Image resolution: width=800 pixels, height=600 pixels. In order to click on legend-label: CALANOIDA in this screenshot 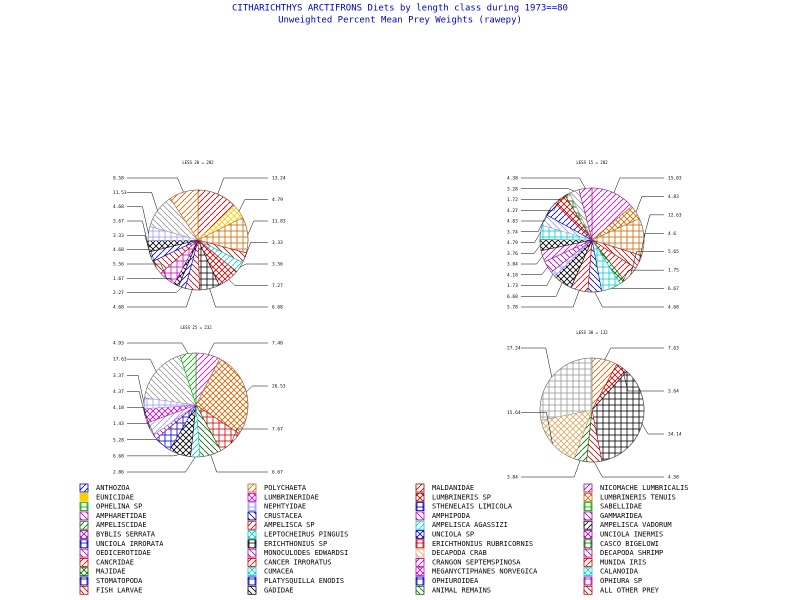, I will do `click(619, 572)`.